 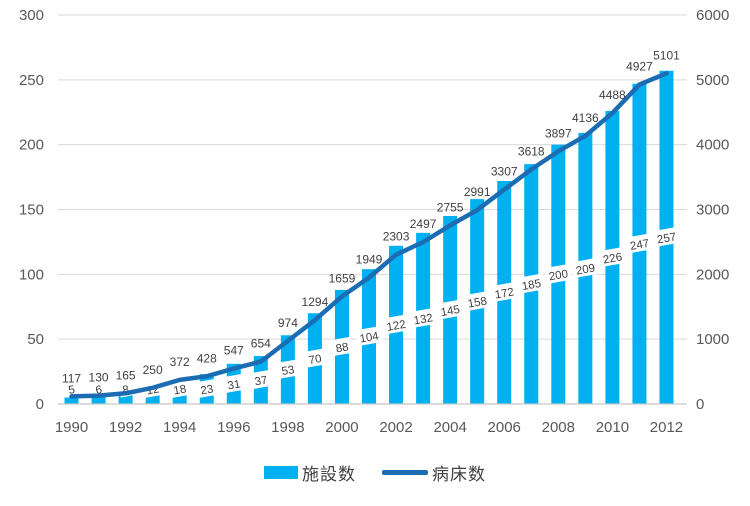 I want to click on bar-label-1996: 31, so click(x=233, y=383).